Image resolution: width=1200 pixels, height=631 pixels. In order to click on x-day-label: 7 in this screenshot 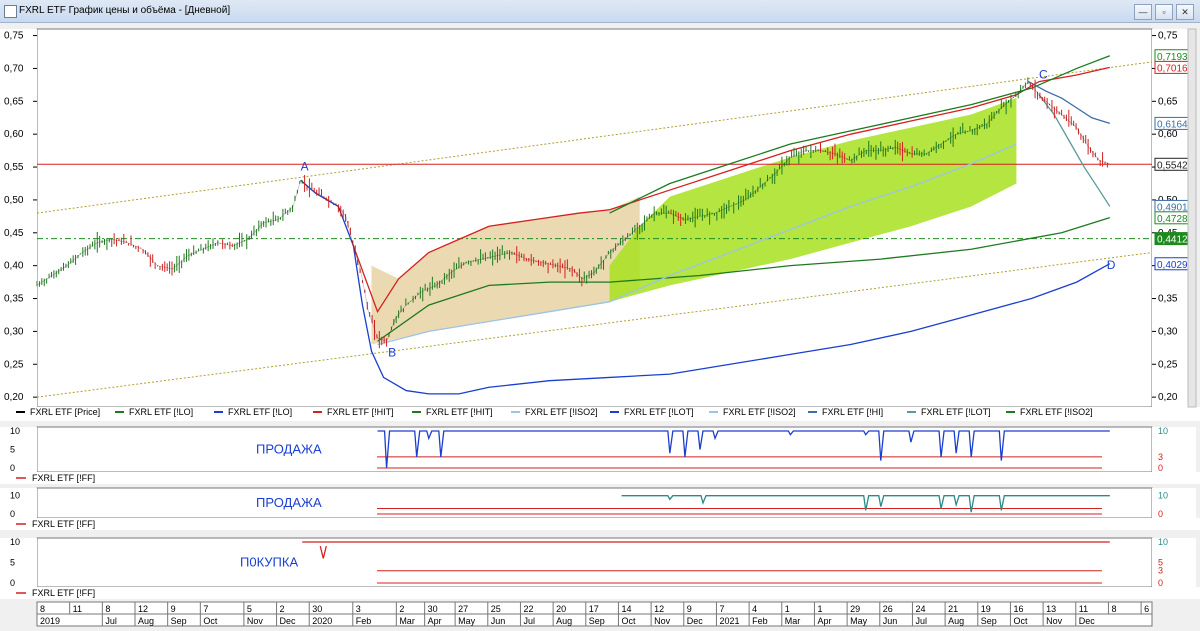, I will do `click(721, 609)`.